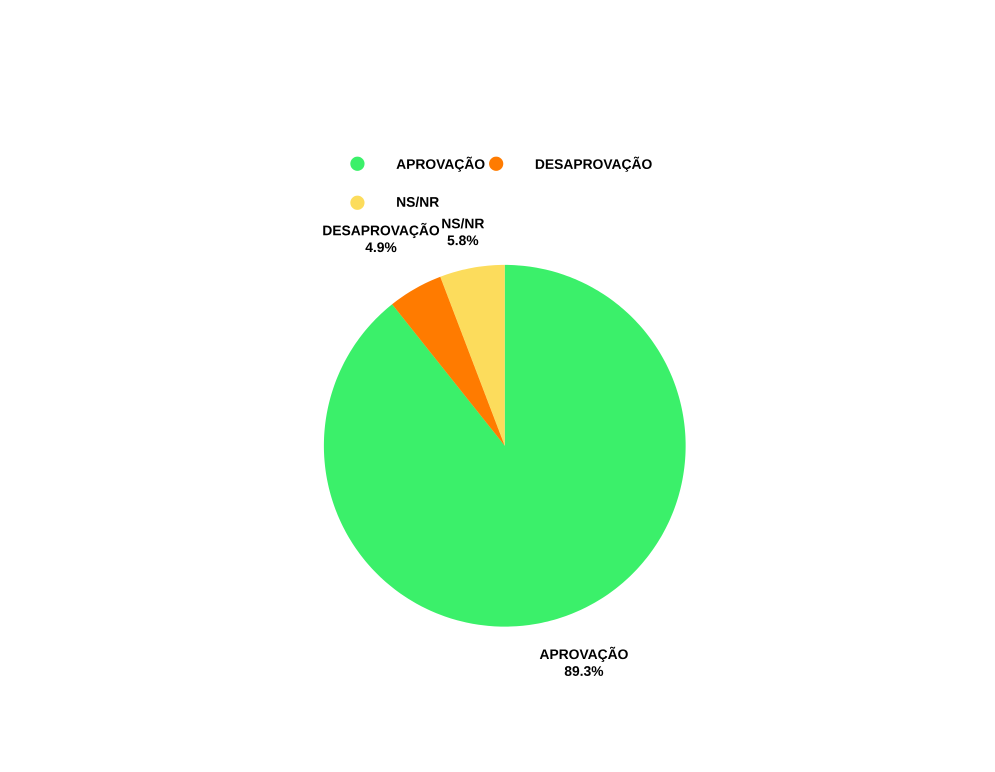  What do you see at coordinates (381, 230) in the screenshot?
I see `slice-label: DESAPROVAÇÃO` at bounding box center [381, 230].